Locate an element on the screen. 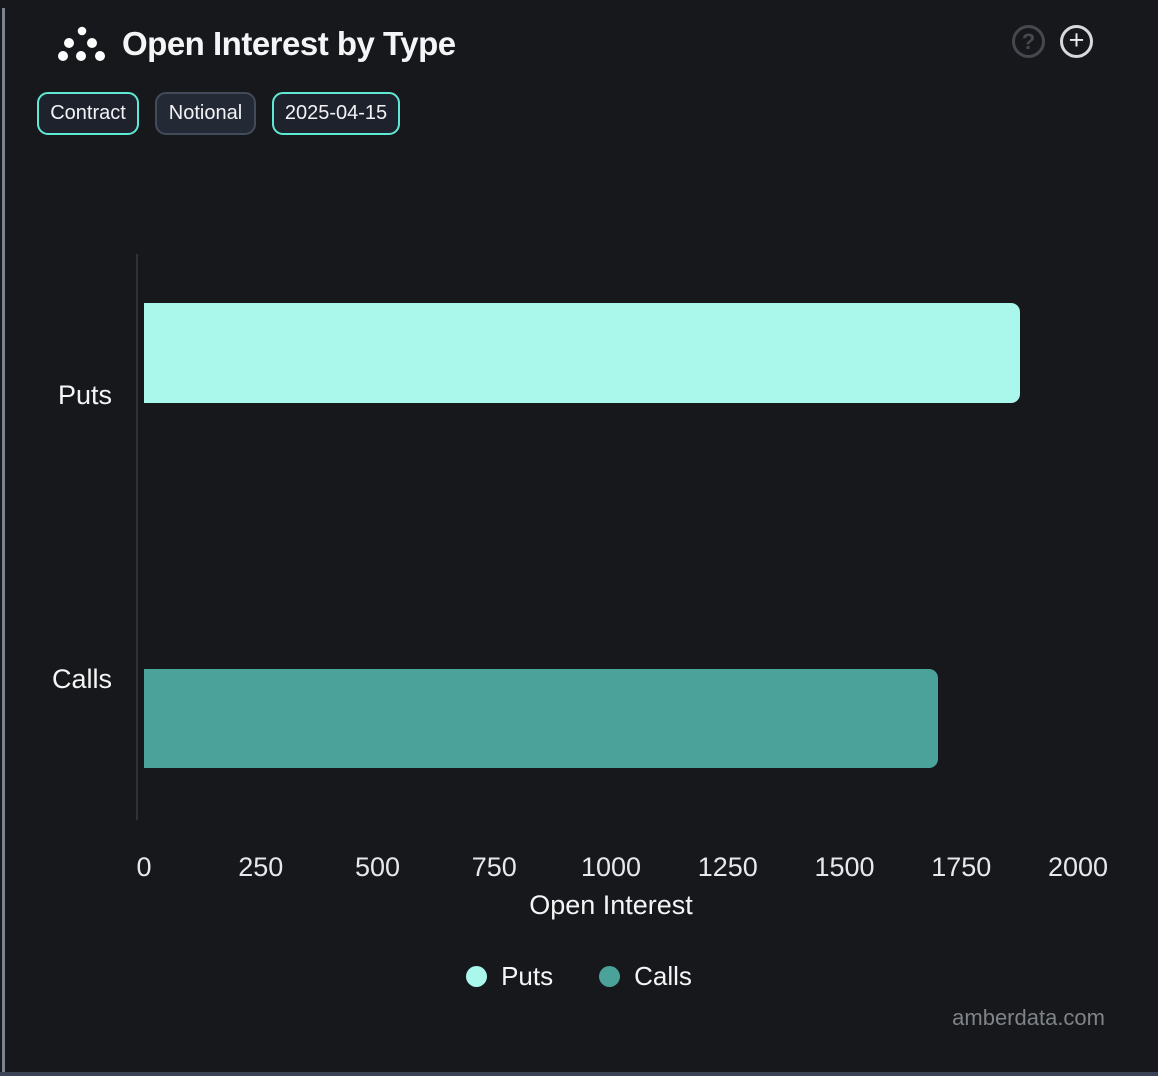 Image resolution: width=1158 pixels, height=1076 pixels. legend-item-puts: Puts is located at coordinates (509, 976).